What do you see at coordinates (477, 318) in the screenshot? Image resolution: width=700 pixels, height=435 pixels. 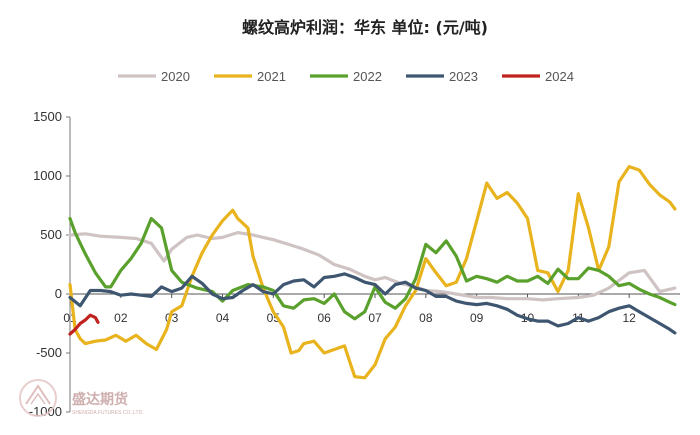 I see `x-tick-label: 09` at bounding box center [477, 318].